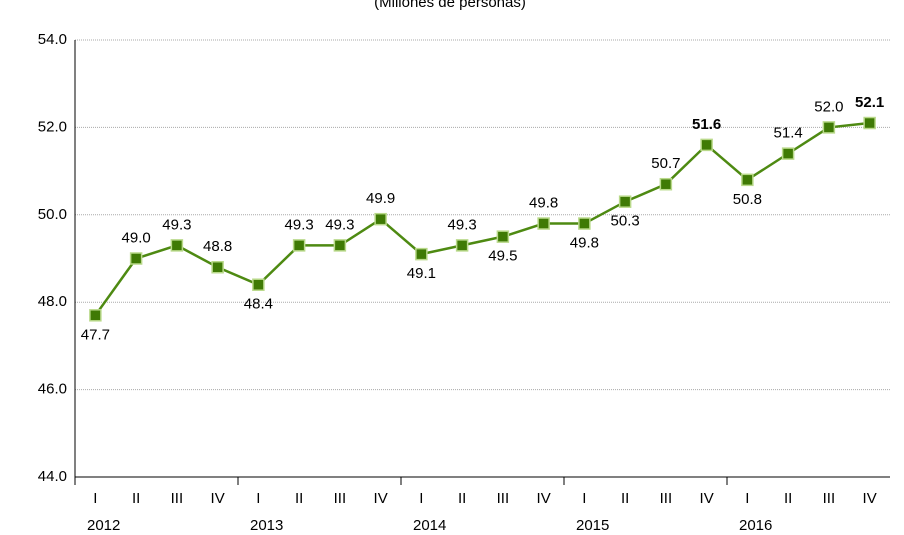 The height and width of the screenshot is (535, 904). Describe the element at coordinates (95, 334) in the screenshot. I see `data-label: 47.7` at that location.